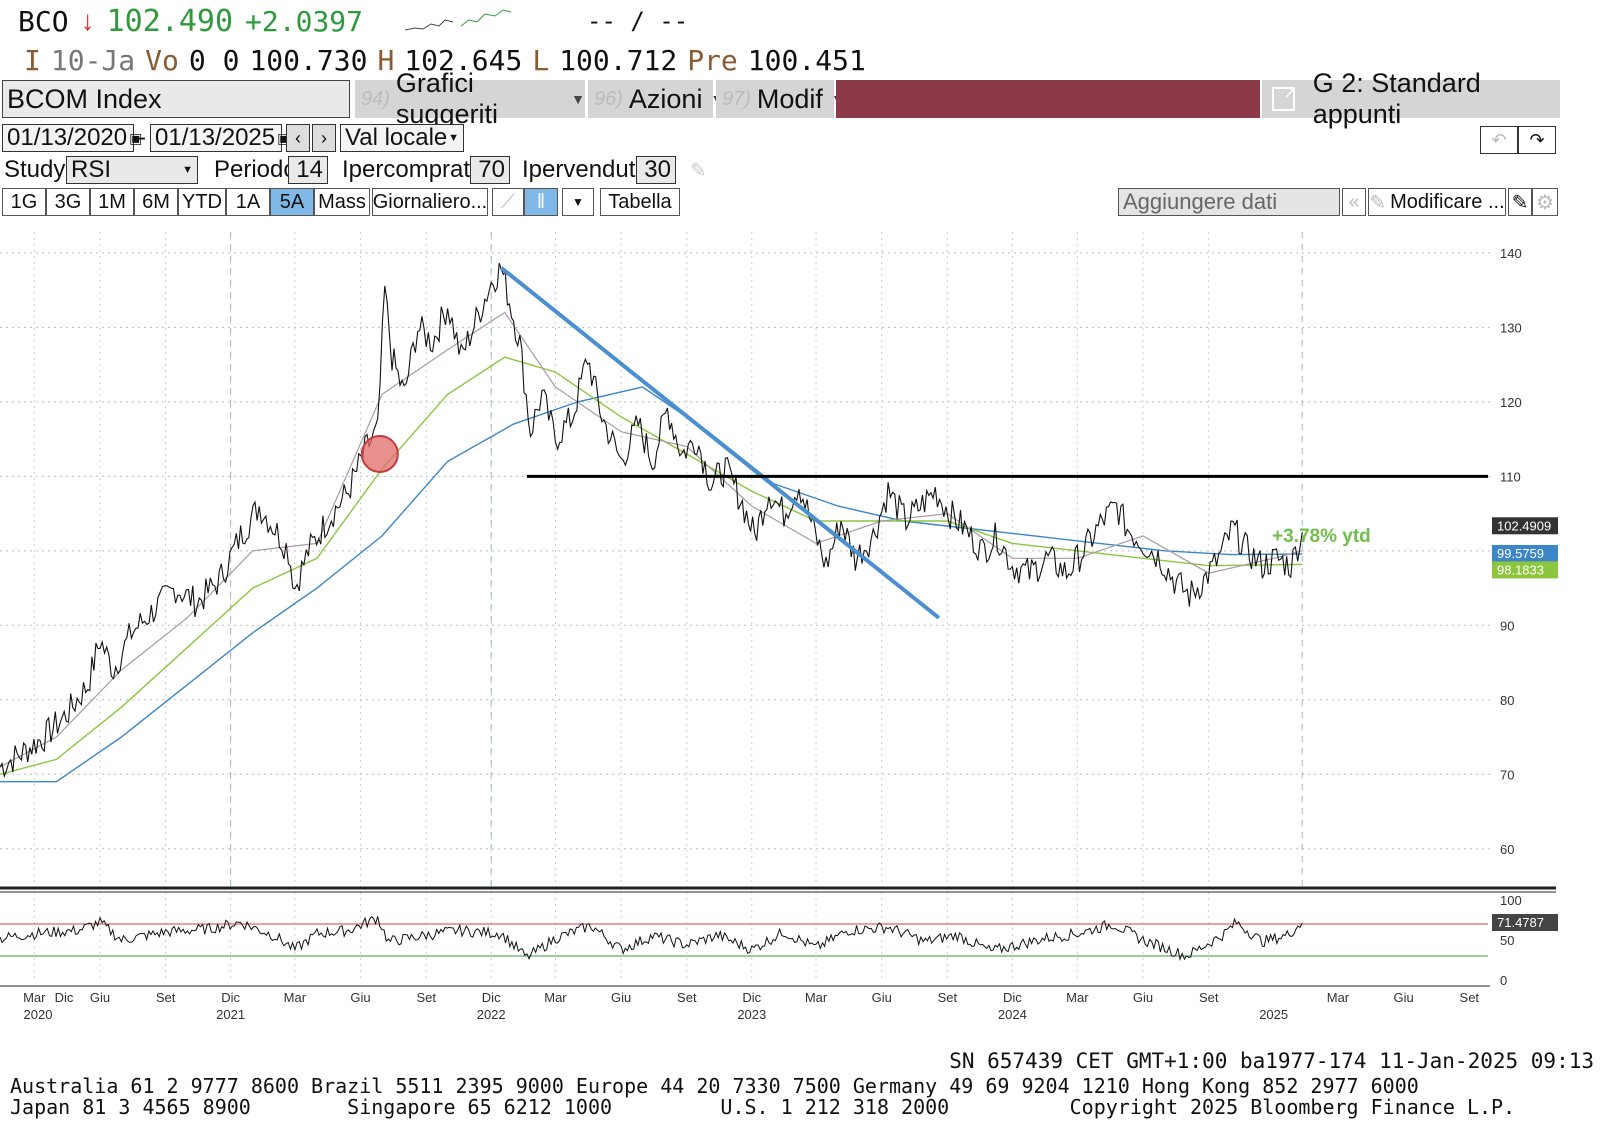 This screenshot has width=1600, height=1121. I want to click on study-text: RSI, so click(91, 169).